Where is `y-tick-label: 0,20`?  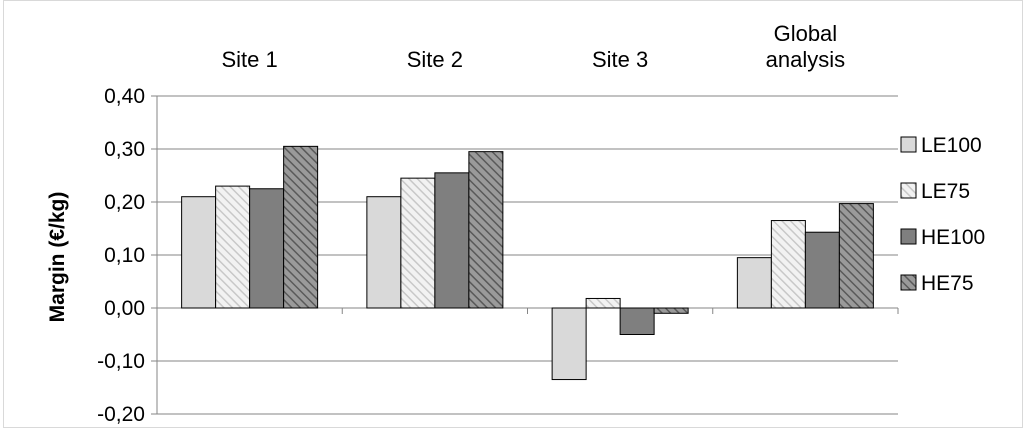 y-tick-label: 0,20 is located at coordinates (124, 202).